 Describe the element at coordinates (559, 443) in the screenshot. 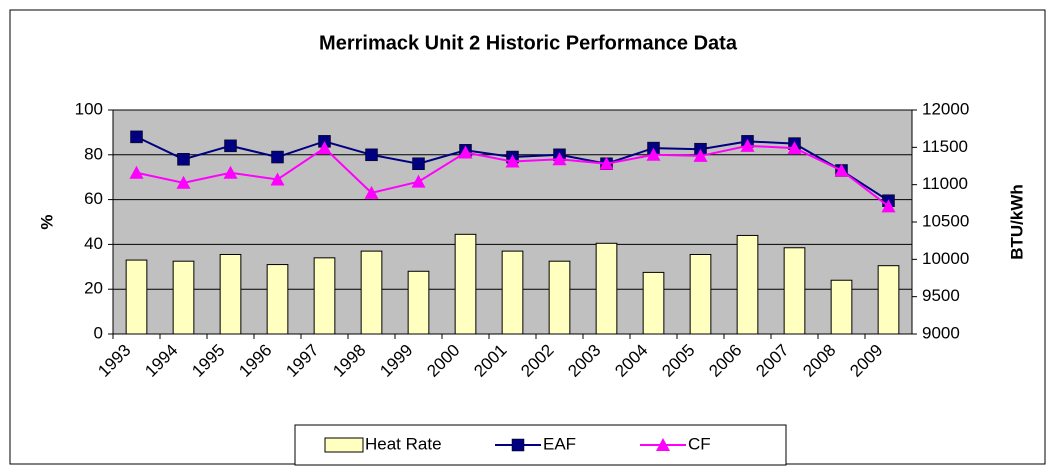

I see `legend-label: EAF` at that location.